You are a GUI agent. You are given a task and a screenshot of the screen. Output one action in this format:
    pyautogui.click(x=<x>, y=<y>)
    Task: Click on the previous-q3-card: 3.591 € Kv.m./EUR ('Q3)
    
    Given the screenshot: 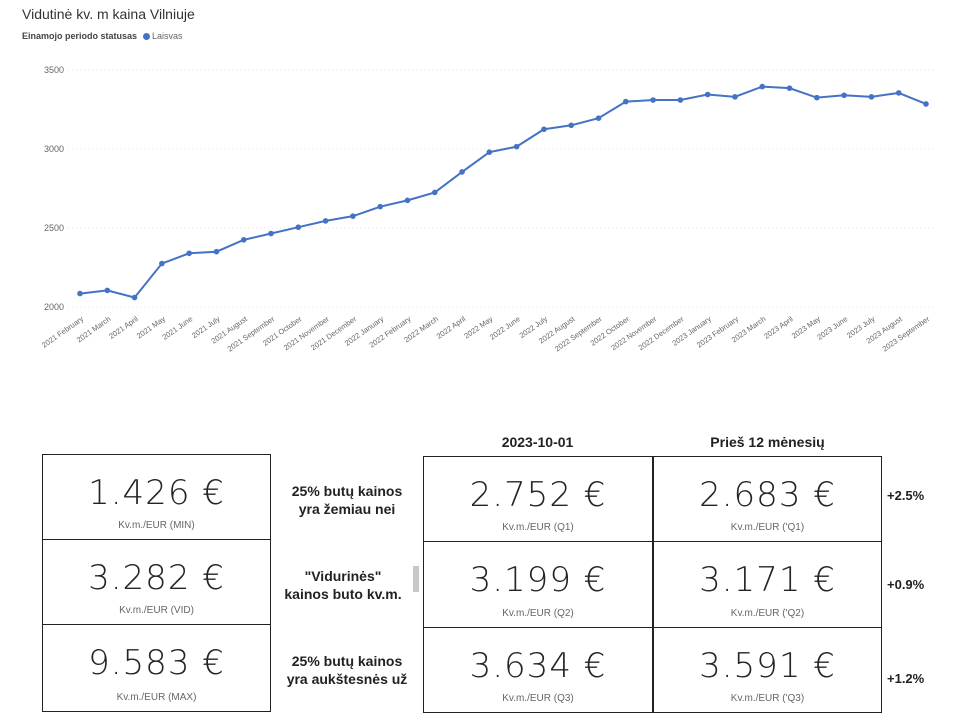 What is the action you would take?
    pyautogui.click(x=767, y=670)
    